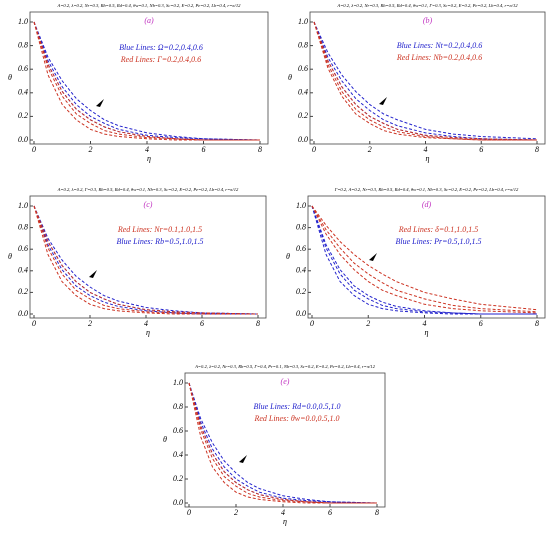 This screenshot has width=550, height=534. I want to click on legend-note: Red Lines: Γ=0.2,0.4,0.6, so click(160, 59).